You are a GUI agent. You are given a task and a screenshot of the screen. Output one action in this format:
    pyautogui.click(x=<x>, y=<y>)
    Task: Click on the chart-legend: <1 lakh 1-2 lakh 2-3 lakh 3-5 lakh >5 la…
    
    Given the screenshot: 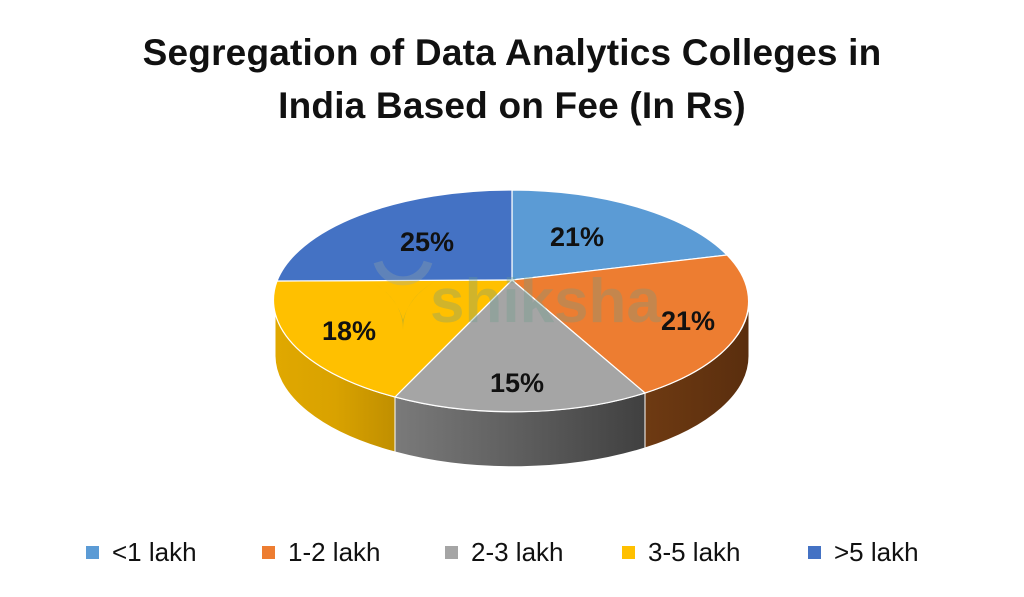 What is the action you would take?
    pyautogui.click(x=512, y=552)
    